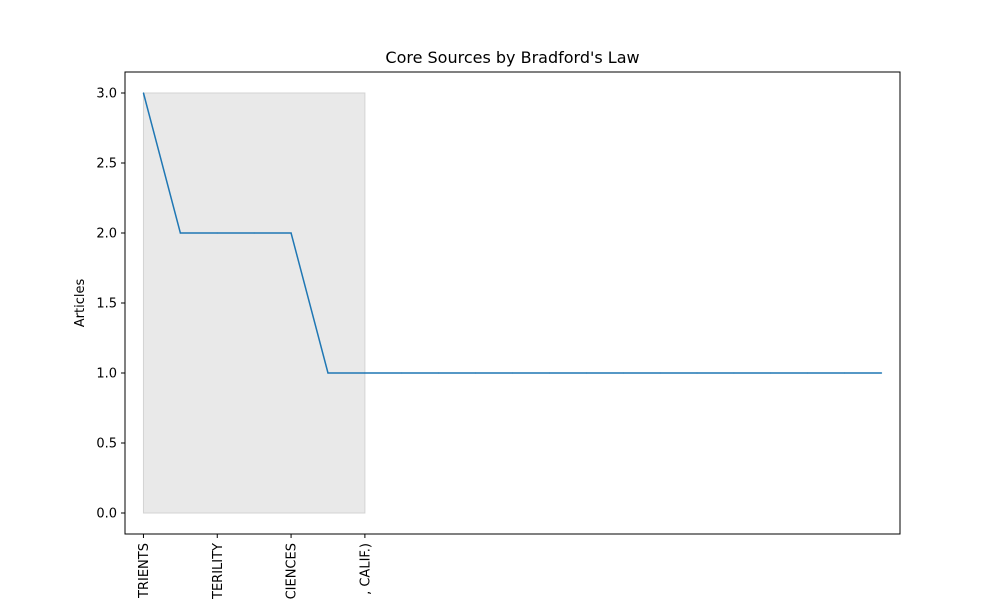  I want to click on x-tick-label: CIENCES, so click(292, 571).